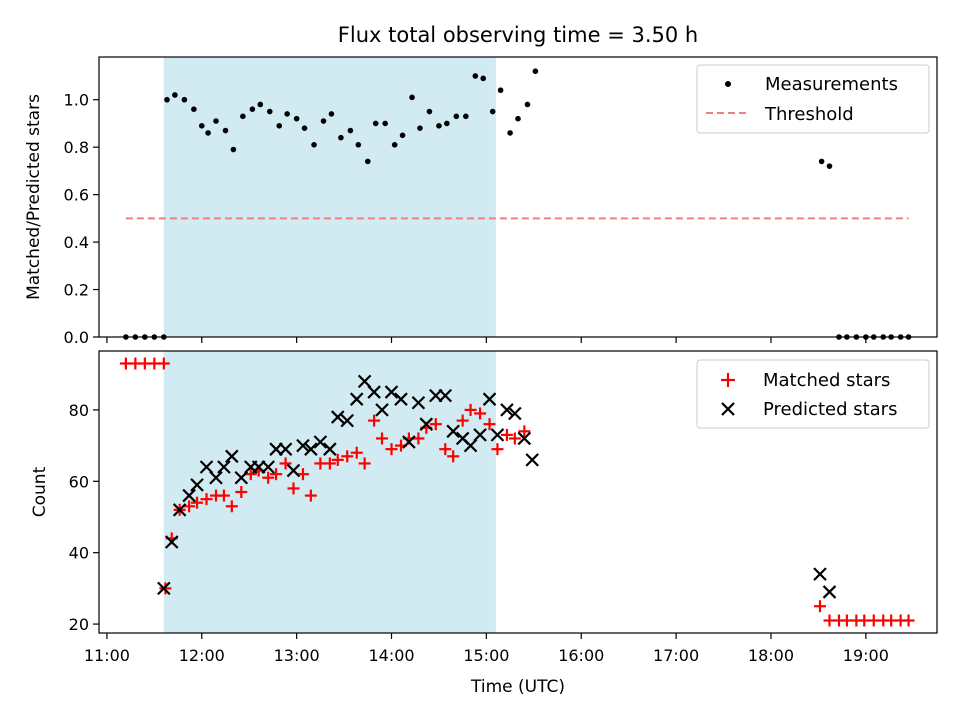 The image size is (960, 720). Describe the element at coordinates (517, 687) in the screenshot. I see `x-axis-label: Time (UTC)` at that location.